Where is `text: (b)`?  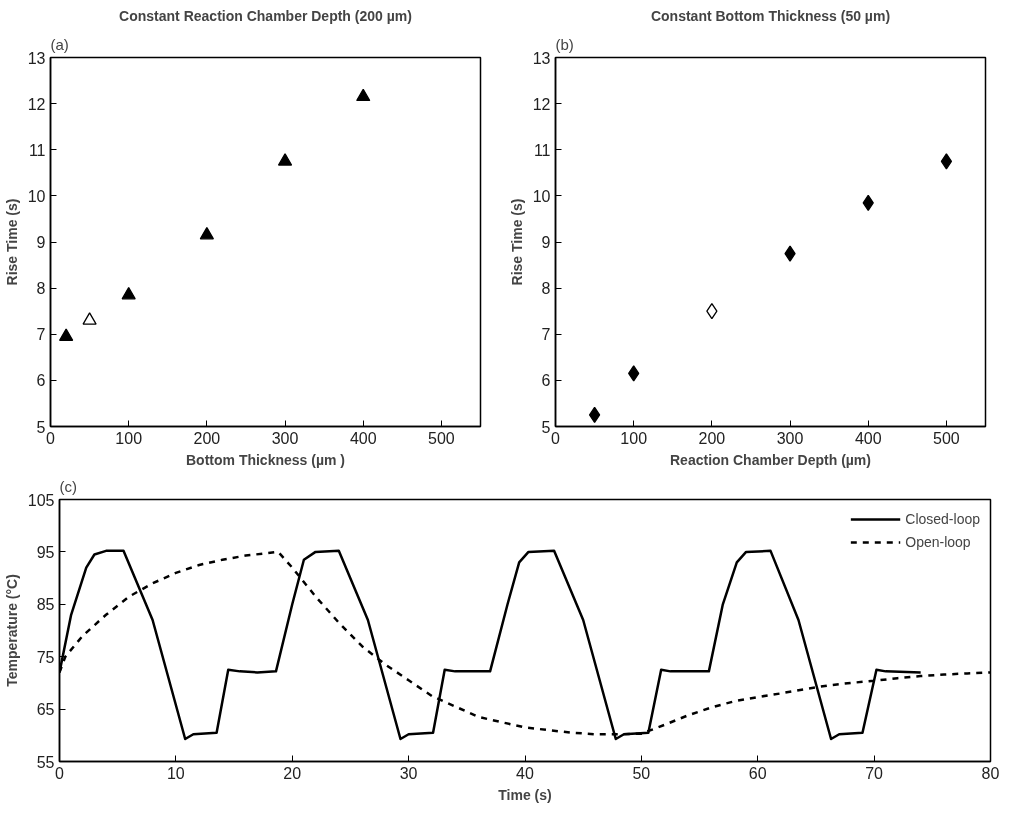
text: (b) is located at coordinates (564, 44).